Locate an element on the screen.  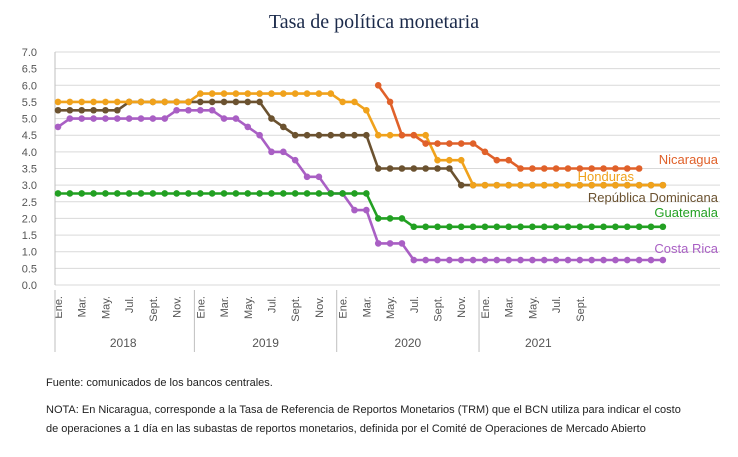
y-tick-label: 6.5 is located at coordinates (29, 70).